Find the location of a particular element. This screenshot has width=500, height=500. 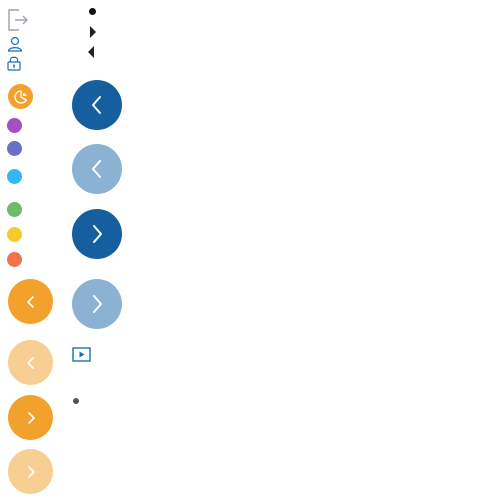

color-dot-indigo is located at coordinates (14, 148).